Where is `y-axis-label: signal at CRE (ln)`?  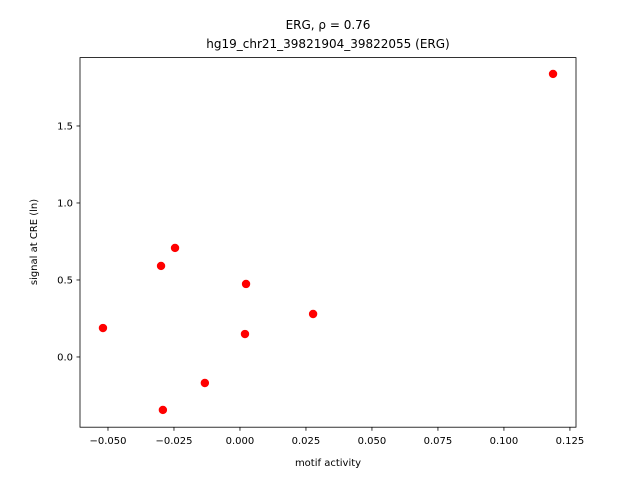 y-axis-label: signal at CRE (ln) is located at coordinates (34, 242).